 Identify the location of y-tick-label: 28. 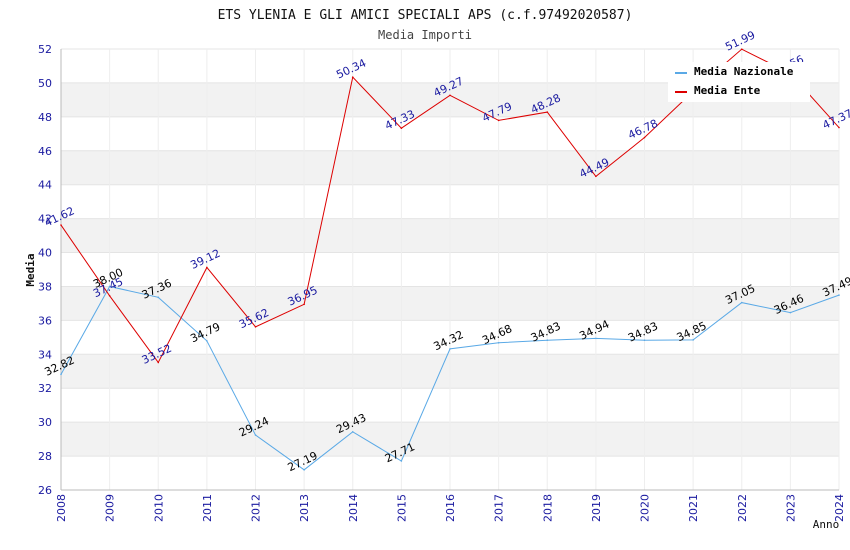
(45, 456).